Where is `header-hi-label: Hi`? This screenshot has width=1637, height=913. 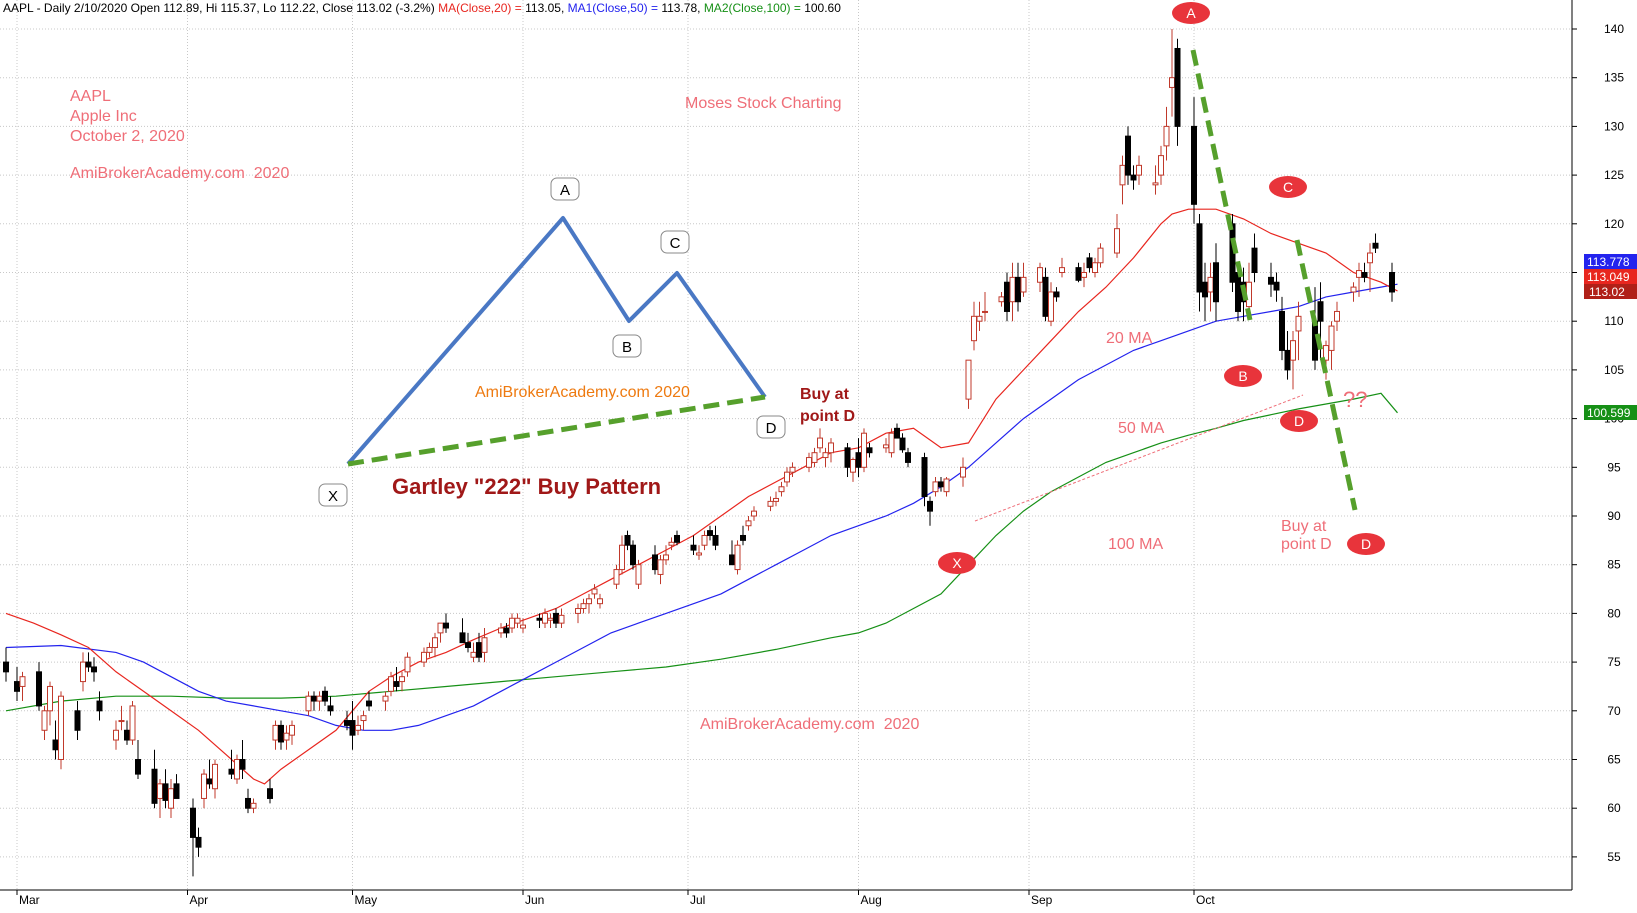
header-hi-label: Hi is located at coordinates (211, 8).